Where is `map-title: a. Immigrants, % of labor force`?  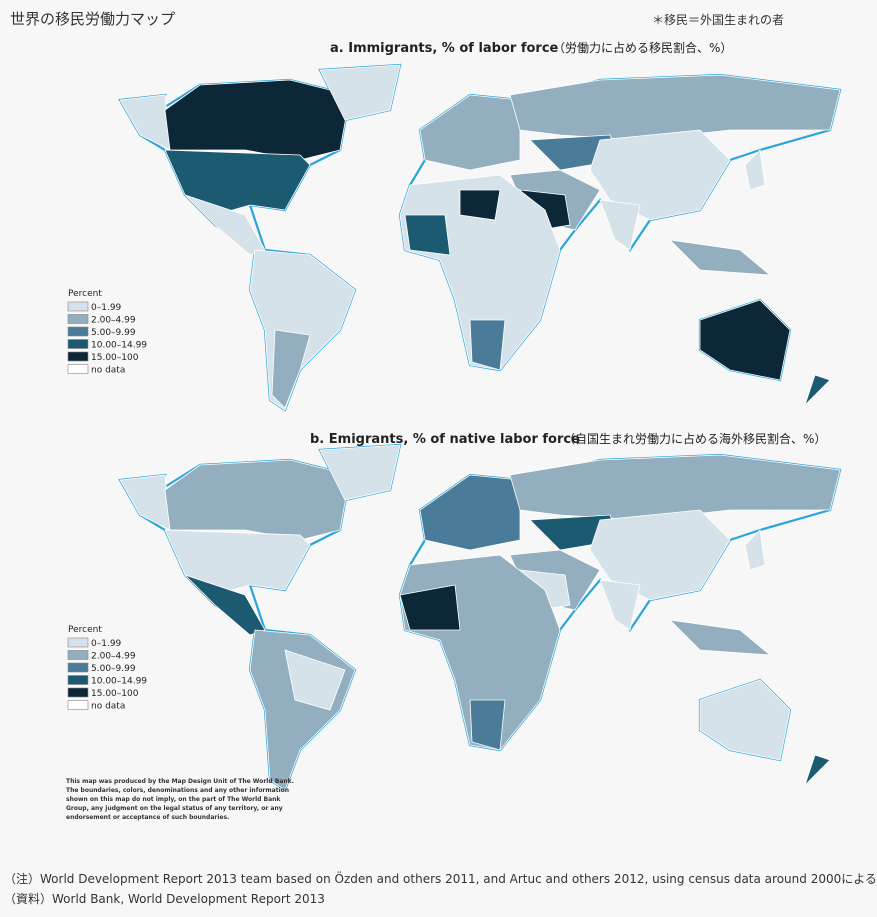 map-title: a. Immigrants, % of labor force is located at coordinates (444, 48).